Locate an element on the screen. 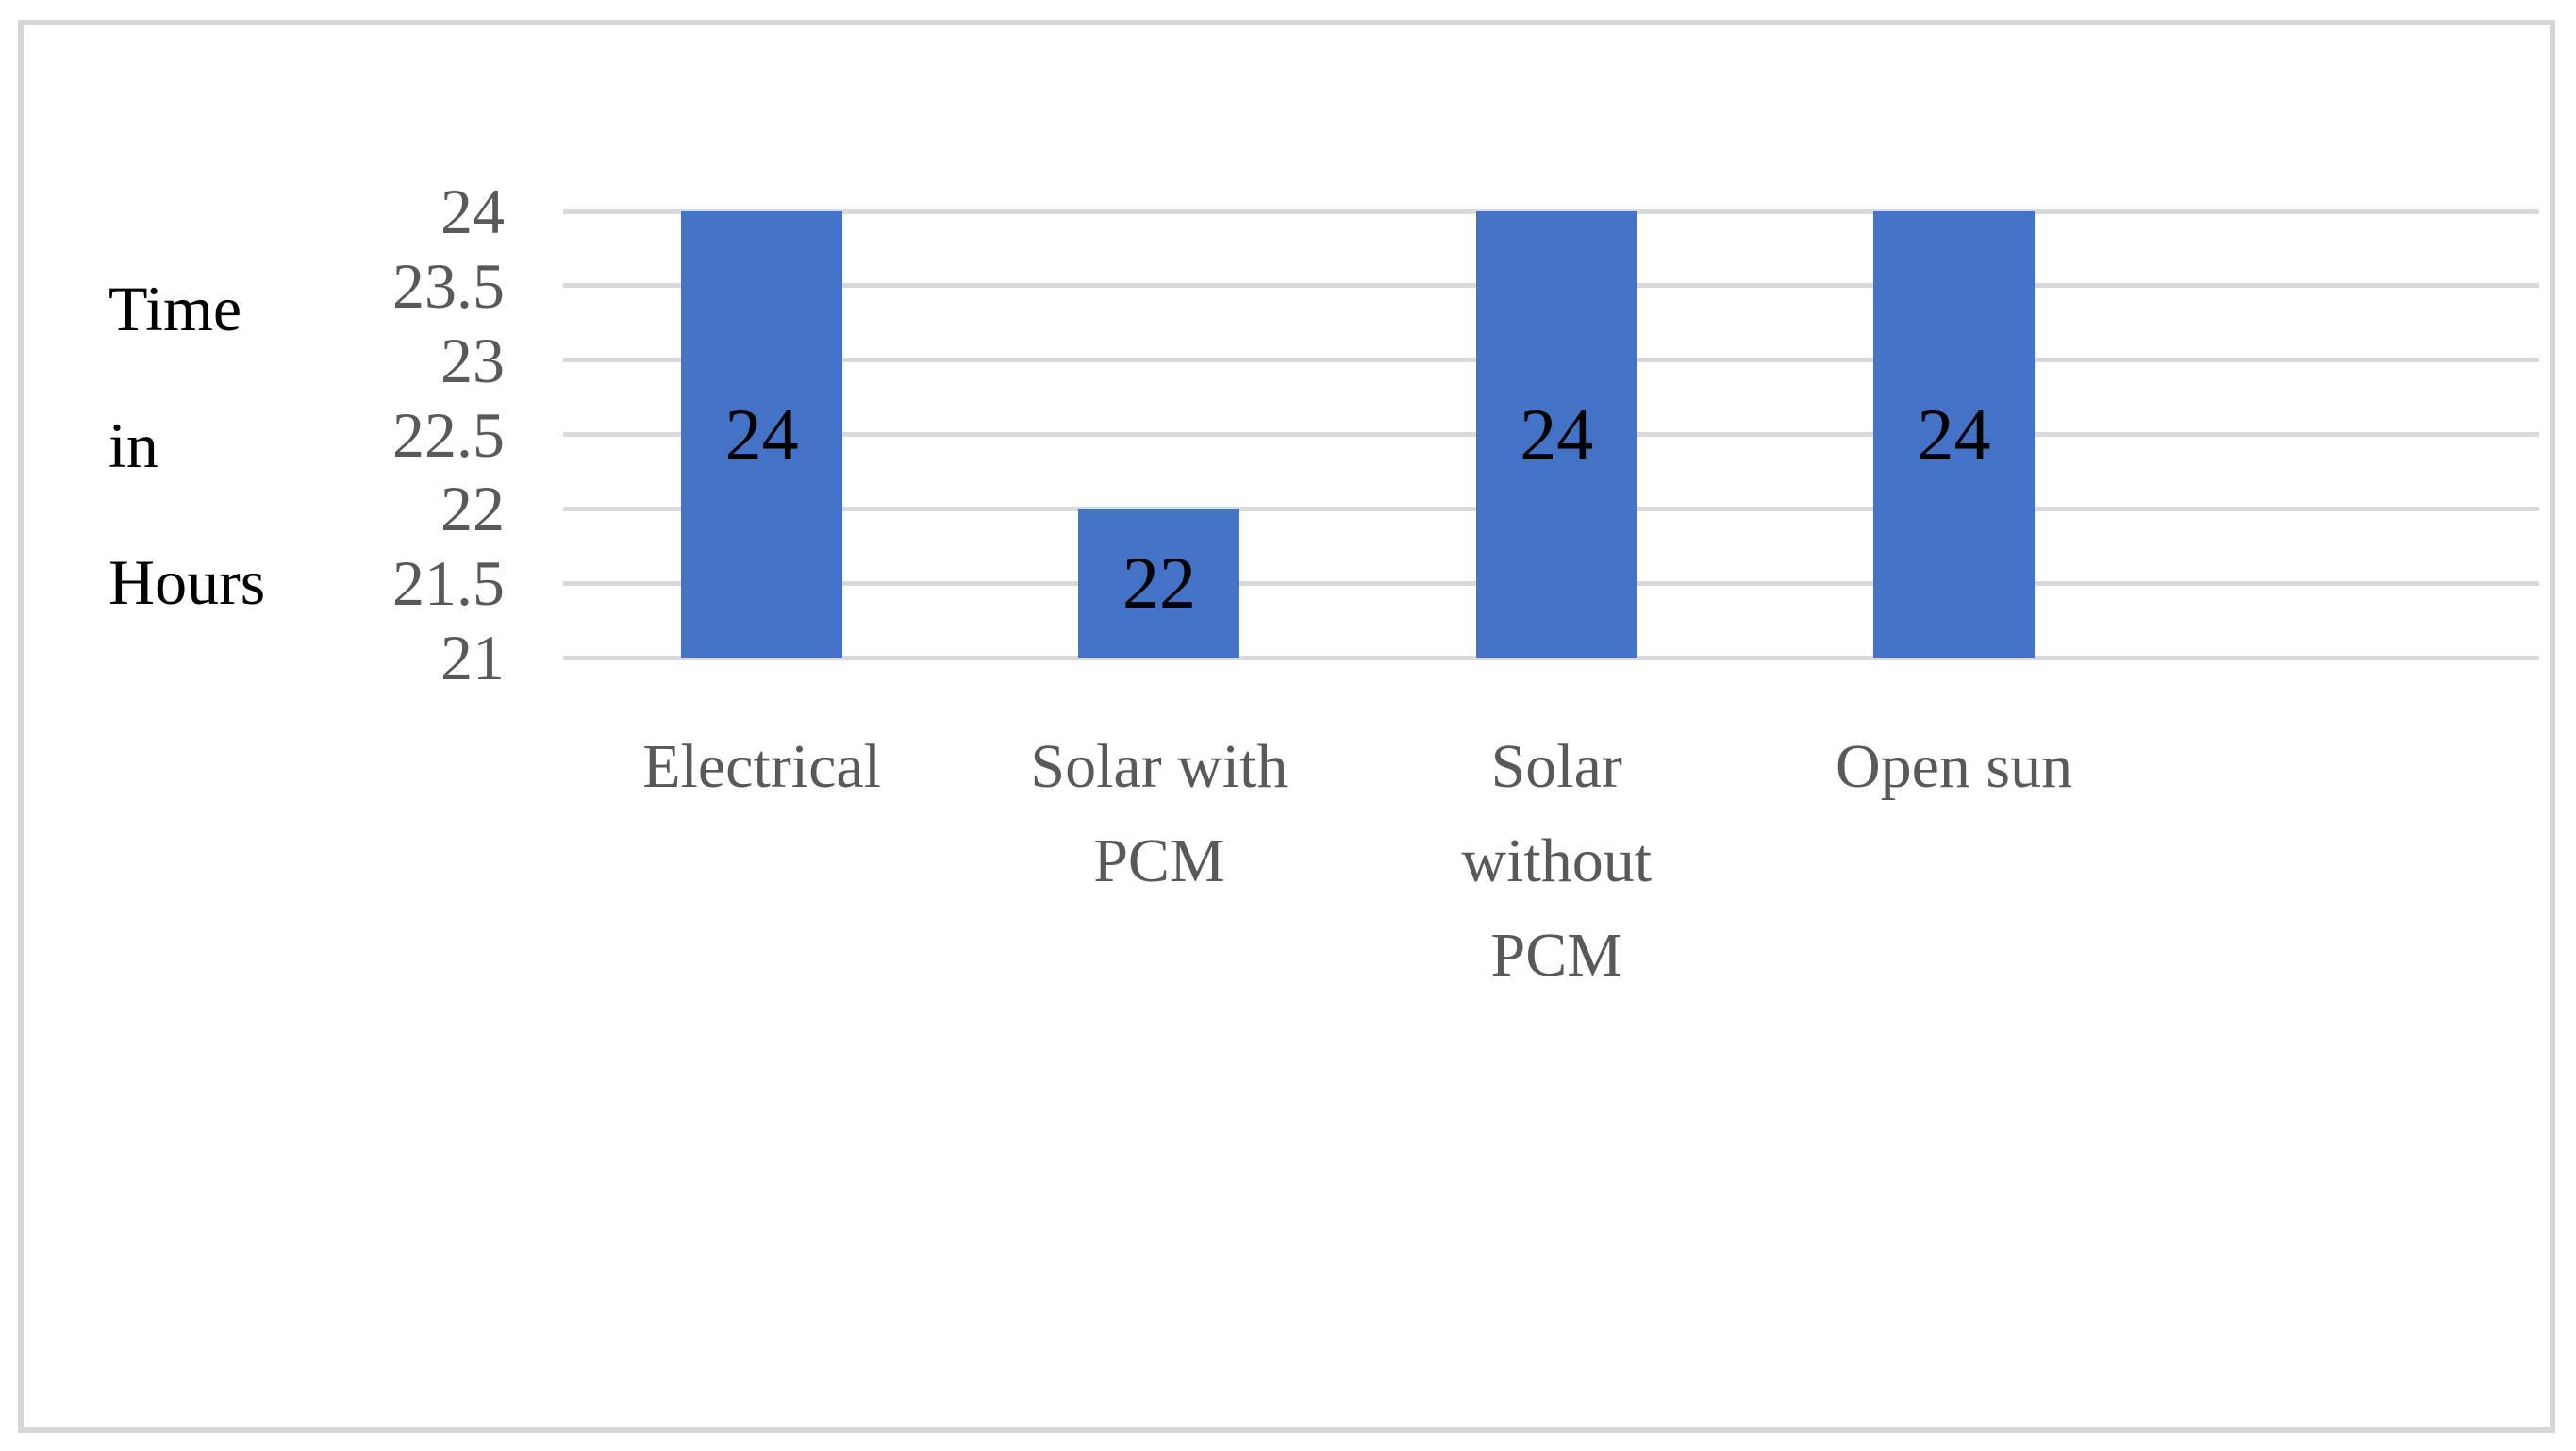 Image resolution: width=2576 pixels, height=1451 pixels. bar-open-sun: 24 is located at coordinates (1955, 434).